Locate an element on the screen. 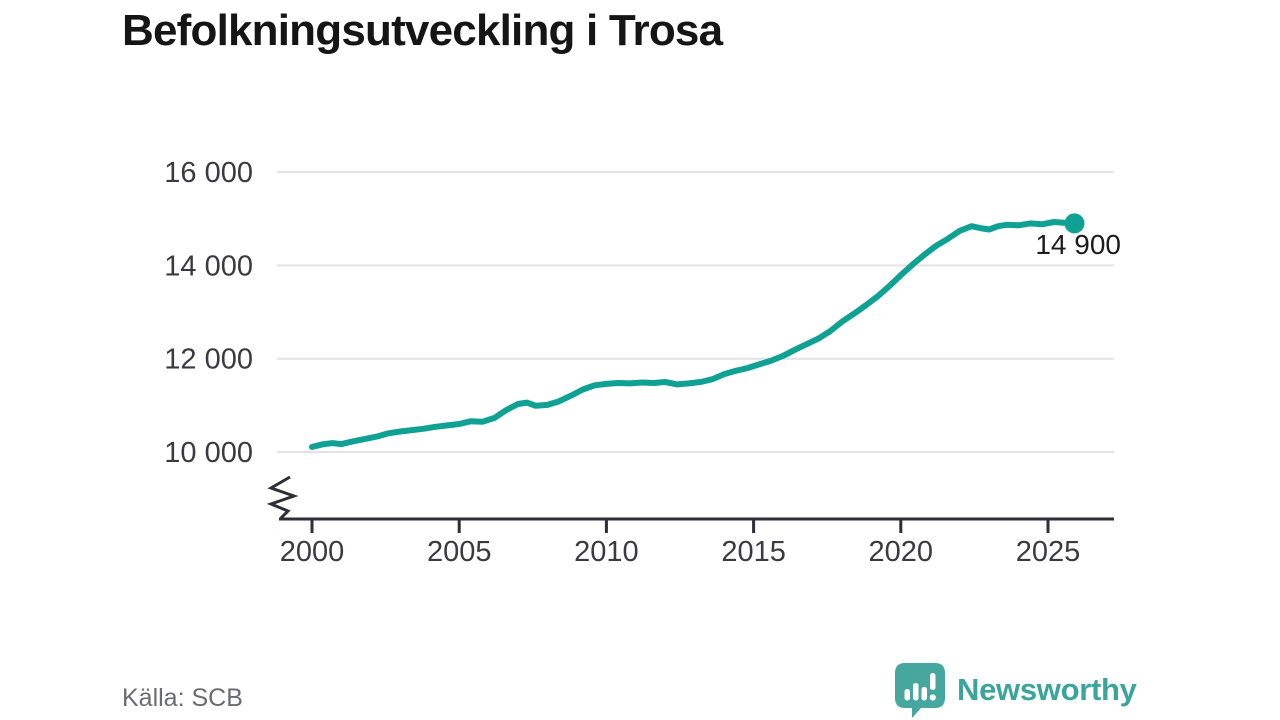 The height and width of the screenshot is (720, 1280). latest-value-label: 14 900 is located at coordinates (1078, 244).